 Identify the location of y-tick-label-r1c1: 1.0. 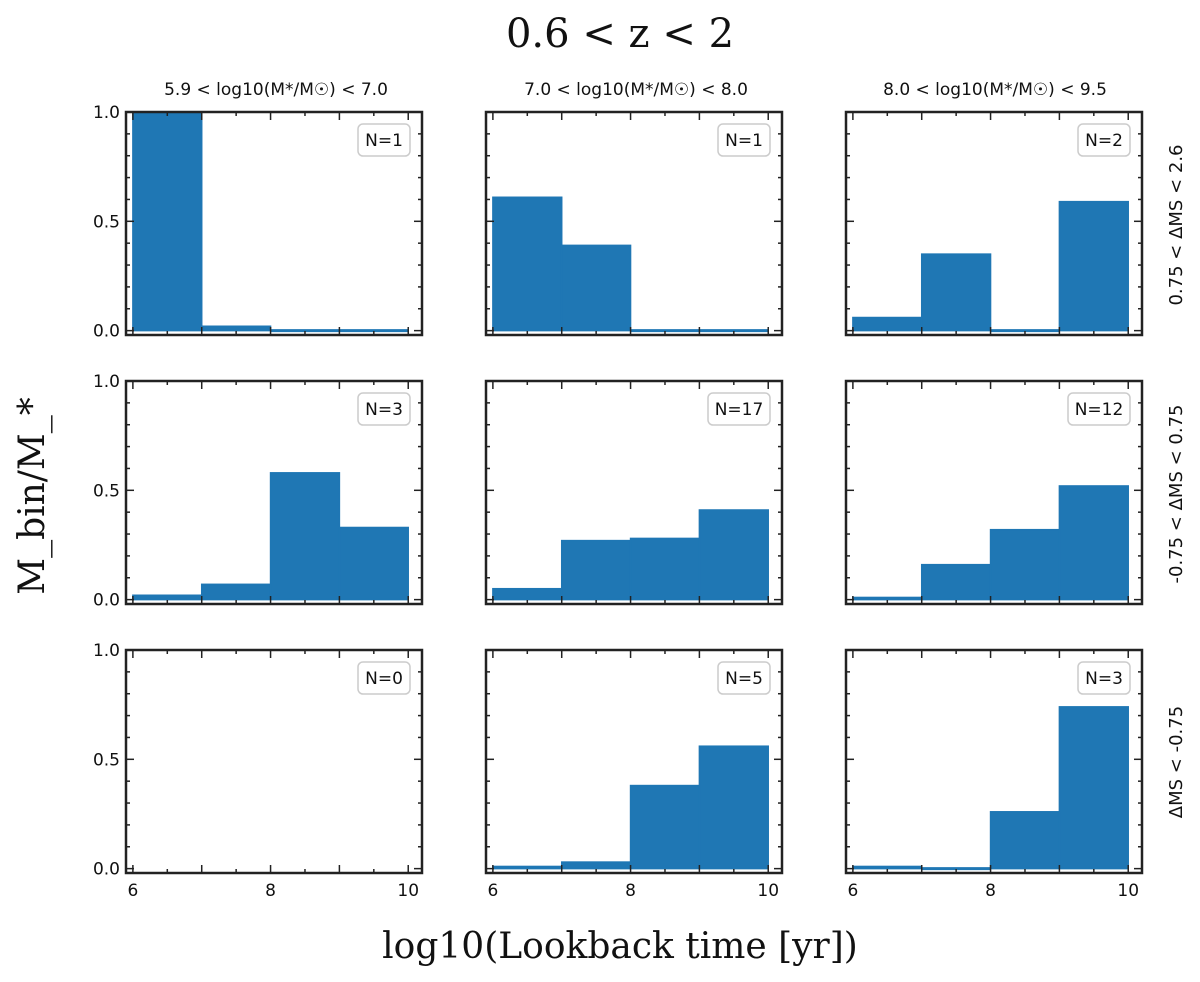
(106, 113).